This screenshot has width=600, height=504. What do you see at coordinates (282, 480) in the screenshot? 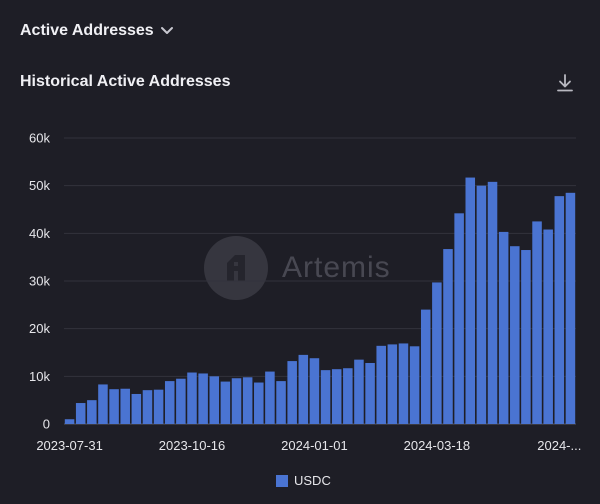
I see `legend-swatch` at bounding box center [282, 480].